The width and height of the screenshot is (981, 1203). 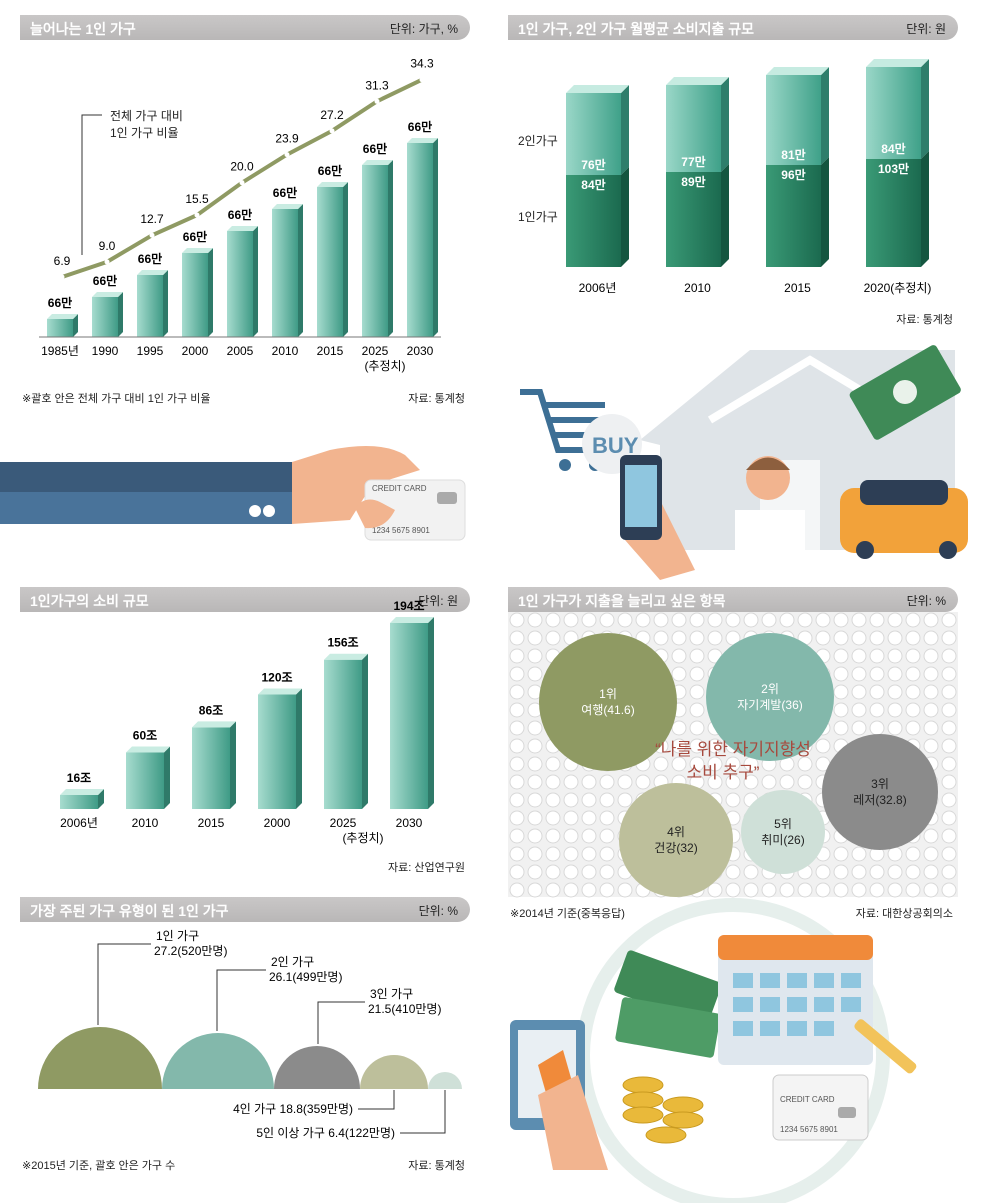 I want to click on source: 자료: 통계청, so click(x=924, y=320).